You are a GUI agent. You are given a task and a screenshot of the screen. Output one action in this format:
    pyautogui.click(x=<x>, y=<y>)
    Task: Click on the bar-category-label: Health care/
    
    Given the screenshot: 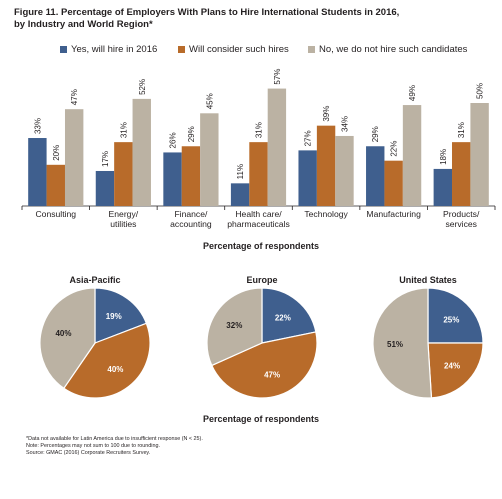 What is the action you would take?
    pyautogui.click(x=258, y=214)
    